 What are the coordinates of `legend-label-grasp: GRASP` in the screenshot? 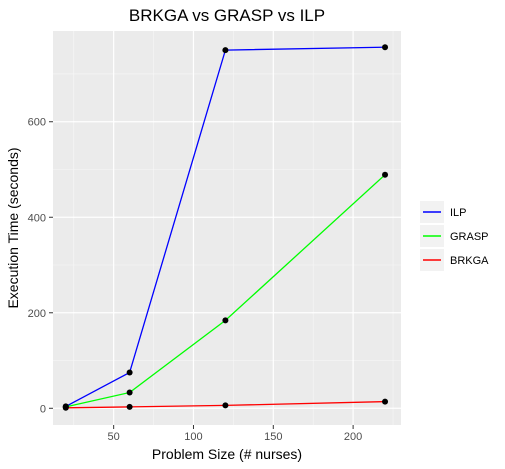 It's located at (469, 237).